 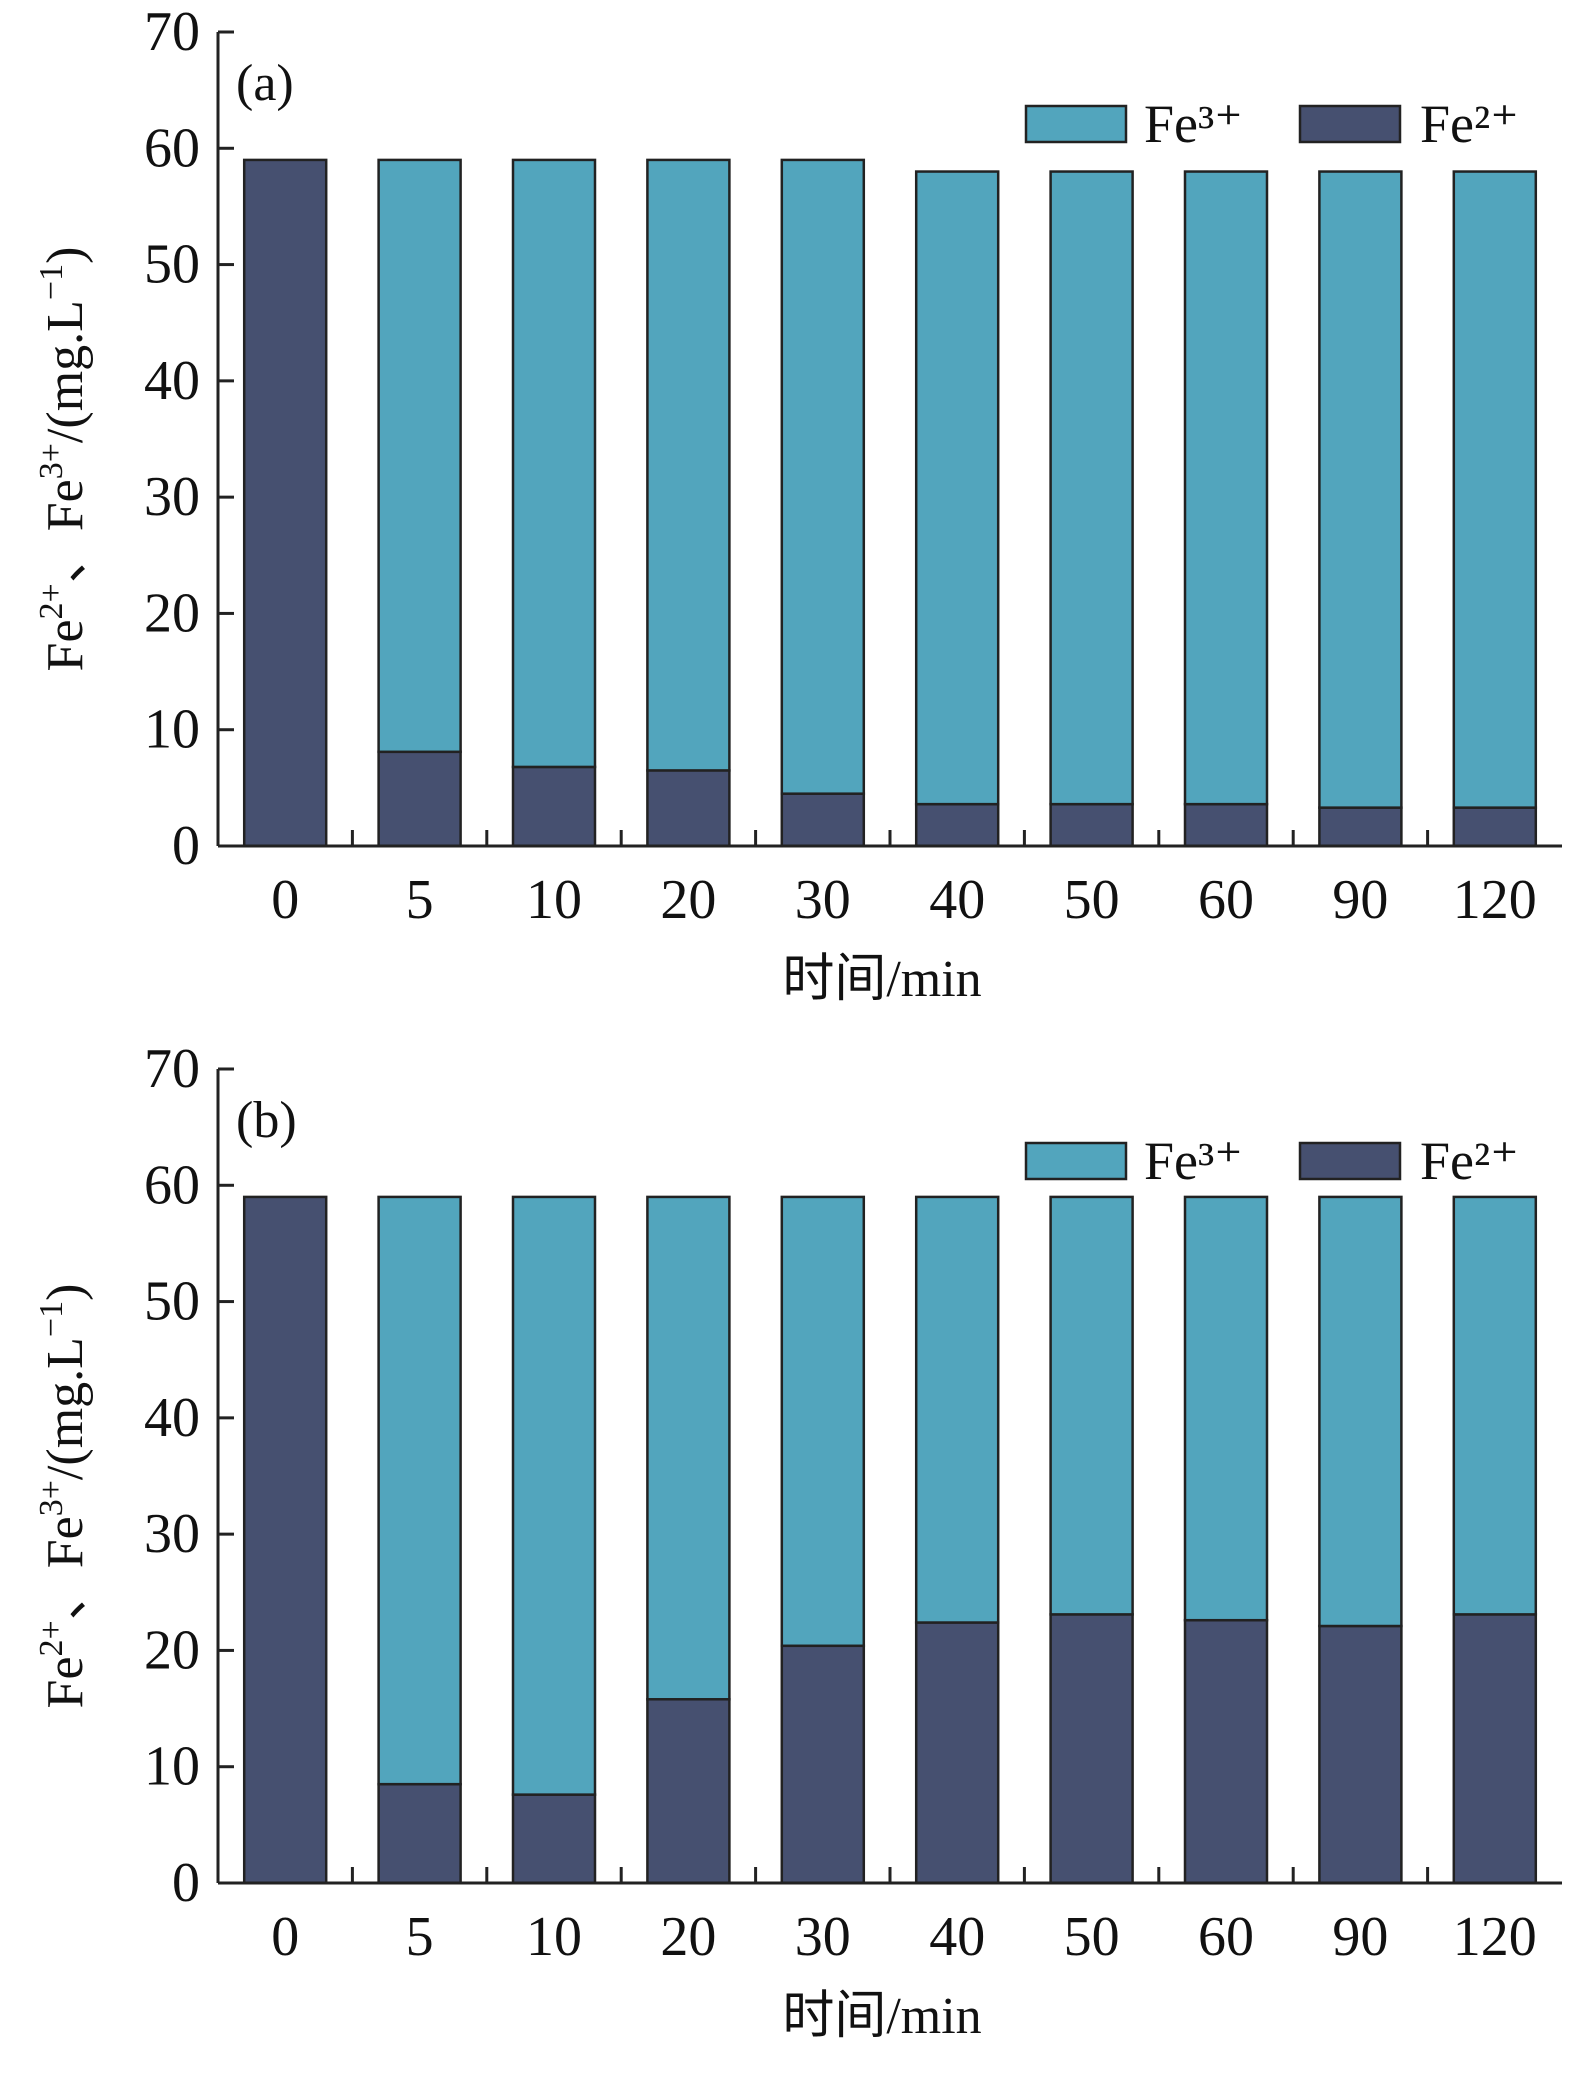 I want to click on panel-label: (a), so click(x=265, y=83).